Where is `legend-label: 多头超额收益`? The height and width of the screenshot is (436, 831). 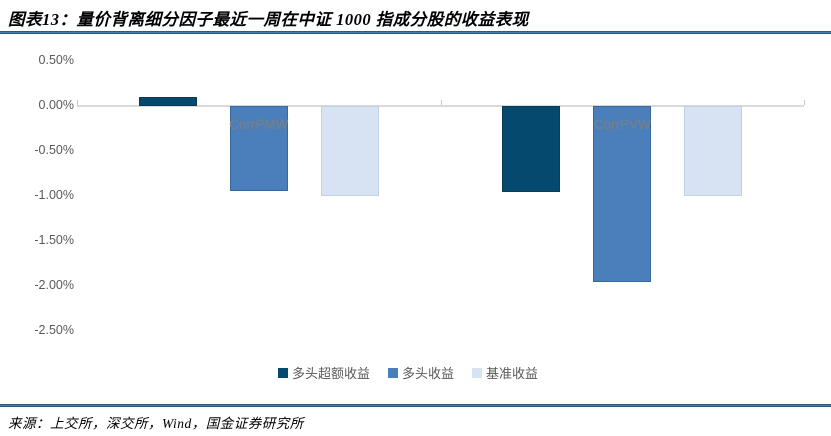
legend-label: 多头超额收益 is located at coordinates (331, 373).